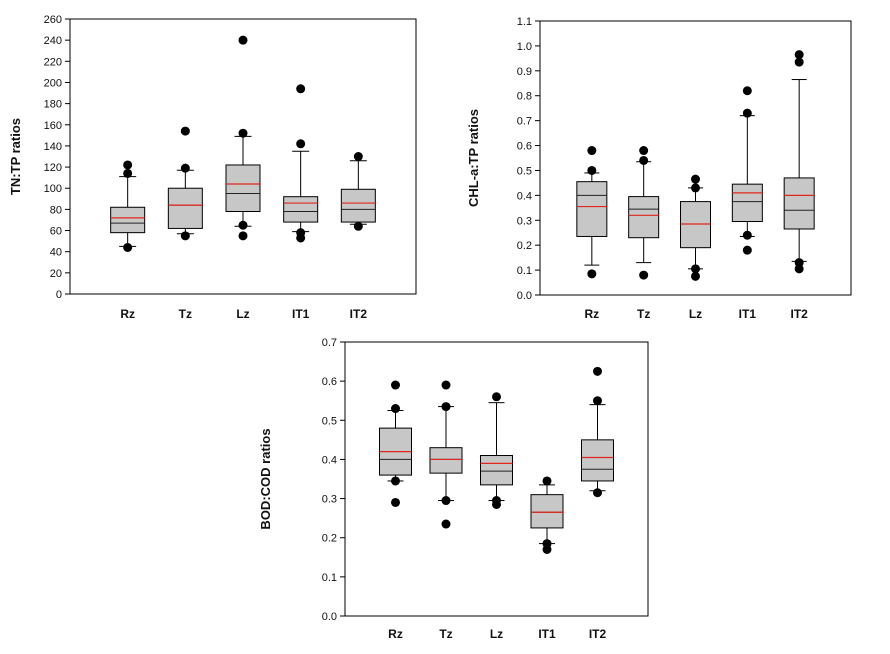 The height and width of the screenshot is (654, 890). Describe the element at coordinates (473, 158) in the screenshot. I see `y-axis-title: CHL-a:TP ratios` at that location.